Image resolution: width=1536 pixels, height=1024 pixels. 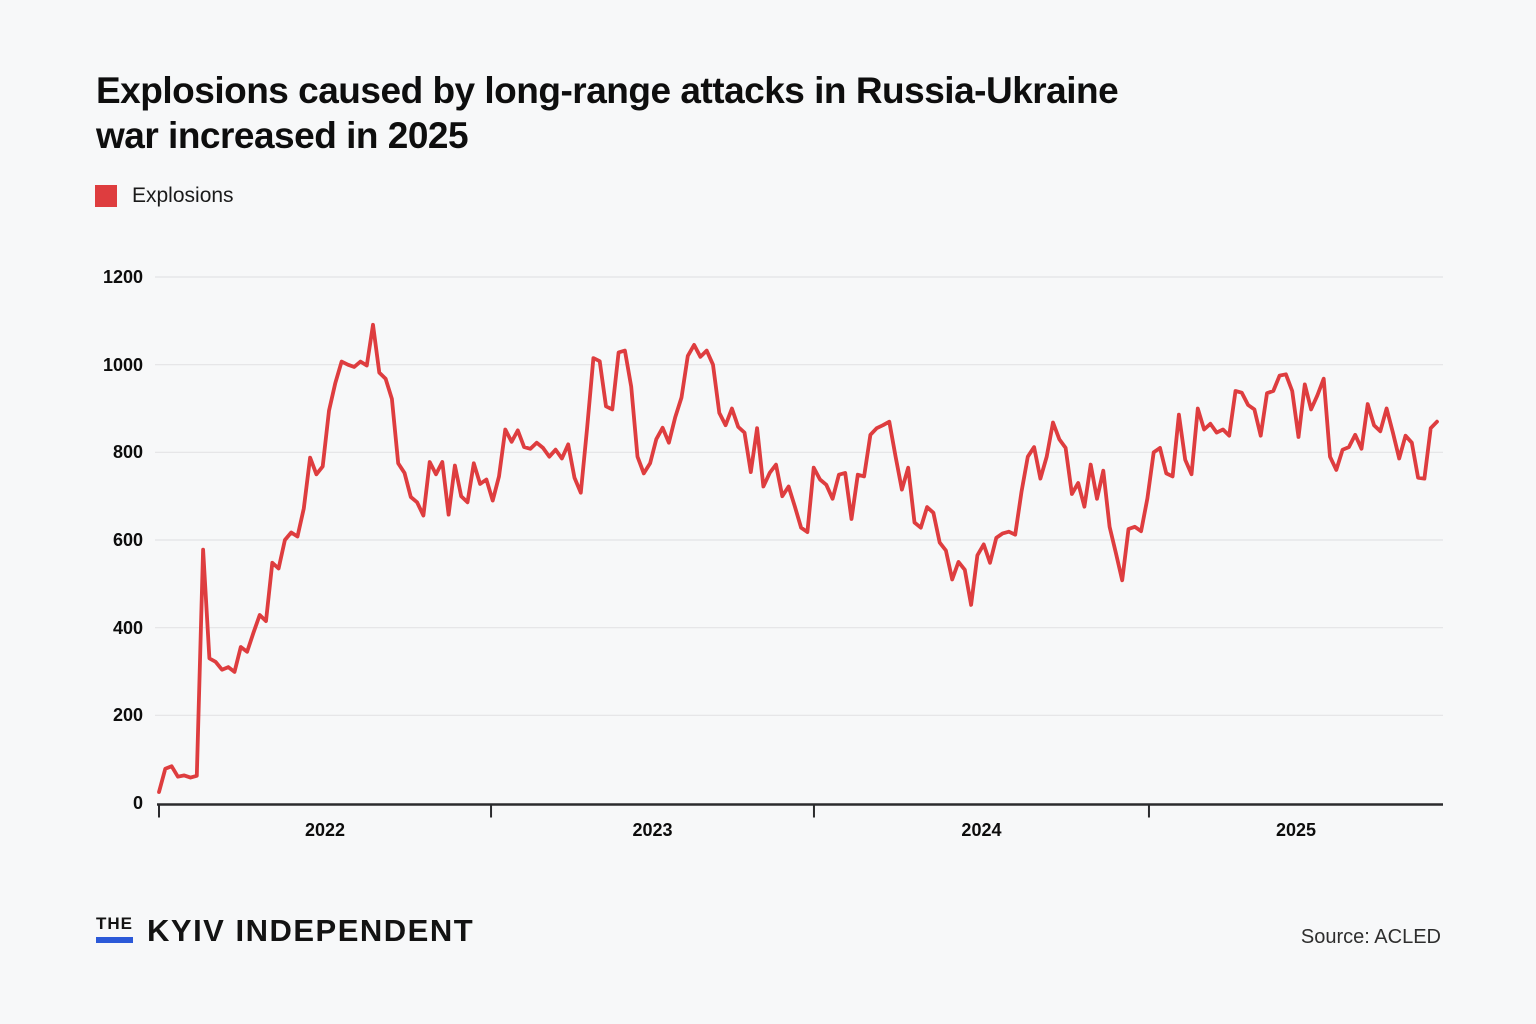 What do you see at coordinates (282, 135) in the screenshot?
I see `chart-title-line2: war increased in 2025` at bounding box center [282, 135].